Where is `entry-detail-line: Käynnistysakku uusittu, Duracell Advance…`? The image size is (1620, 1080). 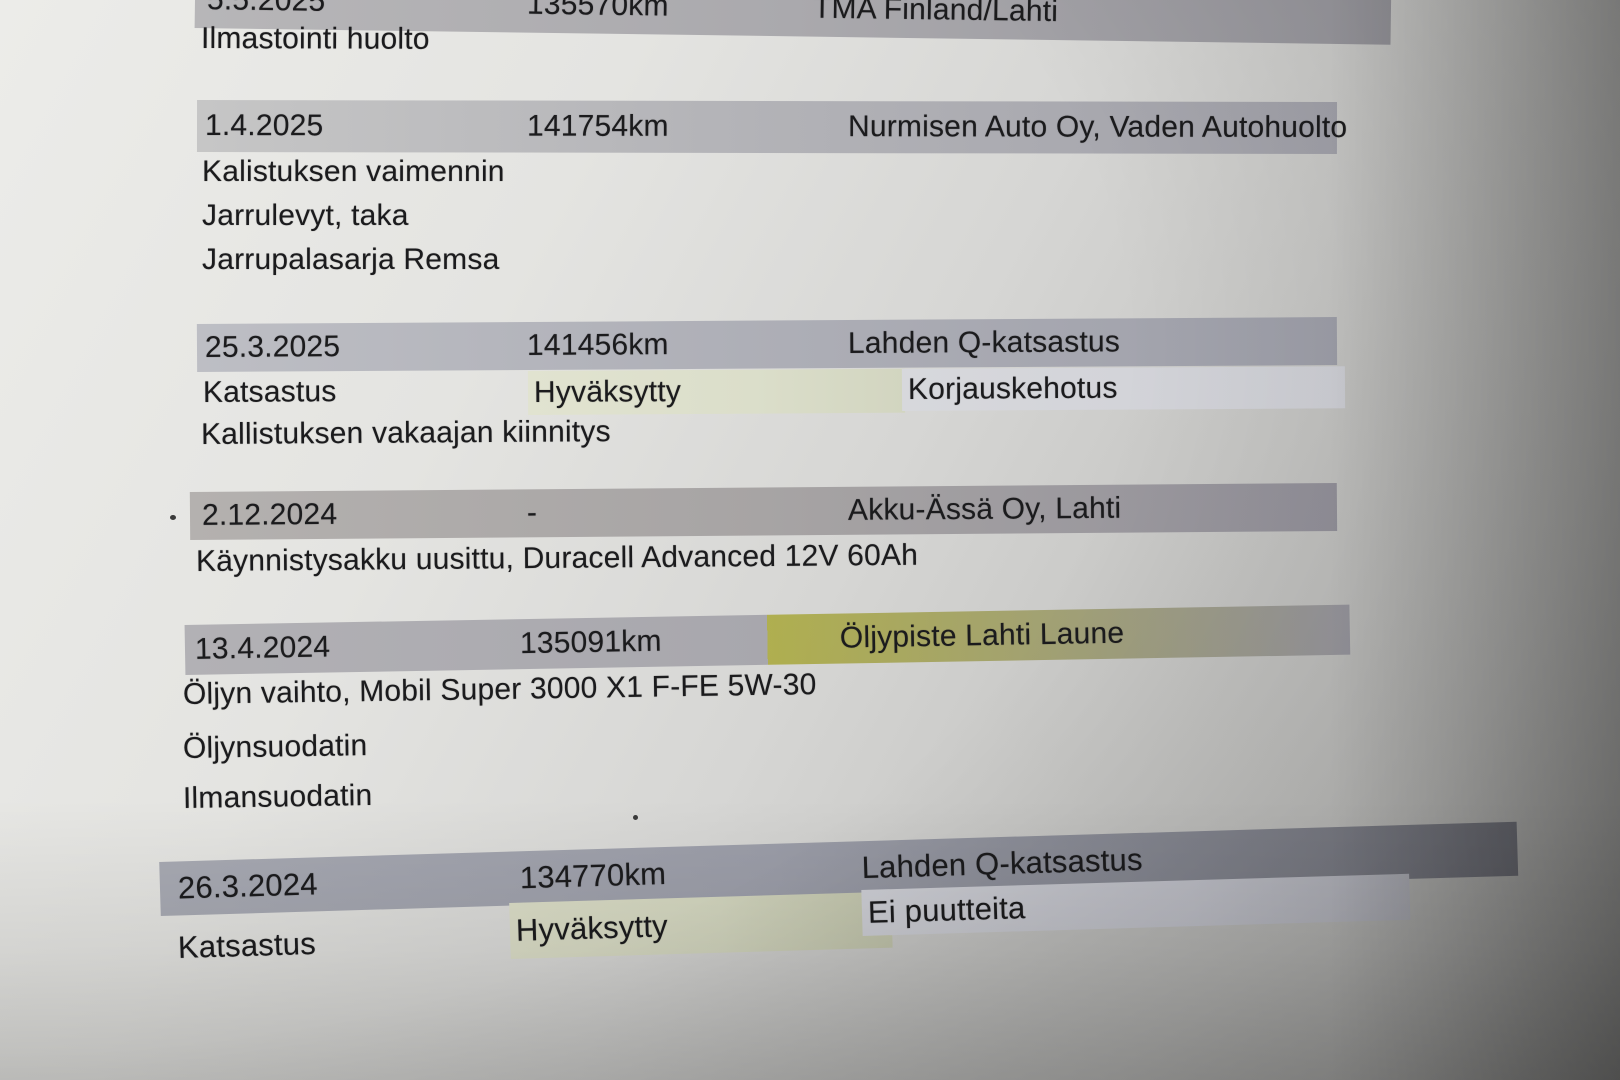
entry-detail-line: Käynnistysakku uusittu, Duracell Advance… is located at coordinates (557, 558).